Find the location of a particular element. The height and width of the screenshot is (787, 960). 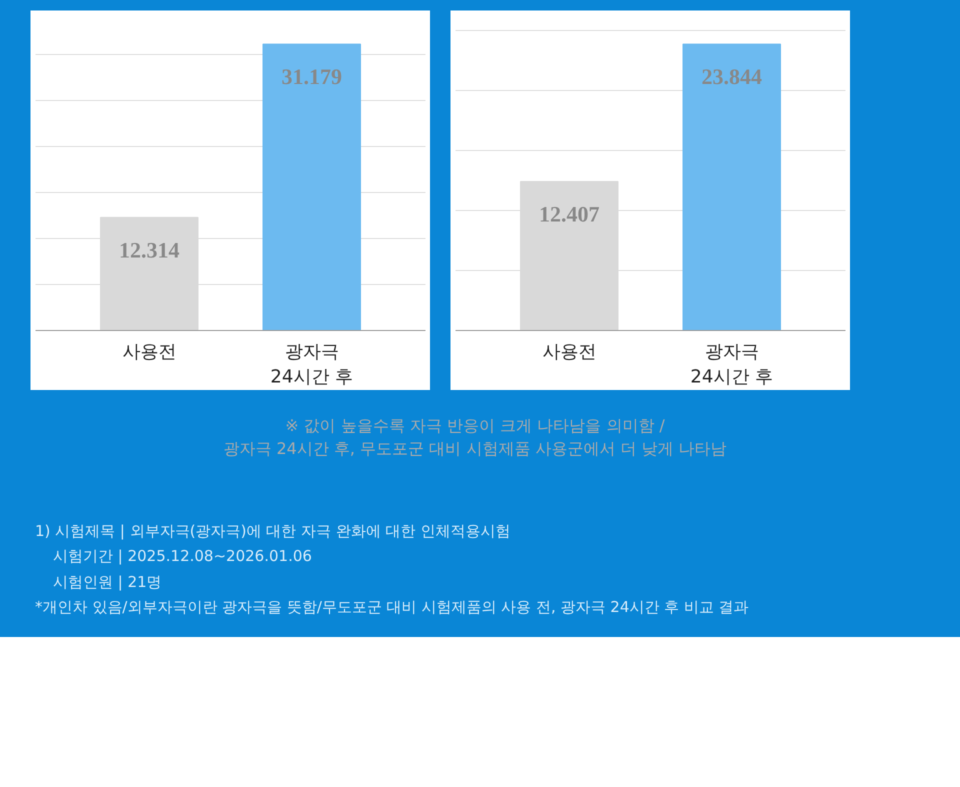

text: 1) 시험제목 | 외부자극(광자극)에 대한 자극 완화에 대한 인체적용시험 is located at coordinates (273, 531).